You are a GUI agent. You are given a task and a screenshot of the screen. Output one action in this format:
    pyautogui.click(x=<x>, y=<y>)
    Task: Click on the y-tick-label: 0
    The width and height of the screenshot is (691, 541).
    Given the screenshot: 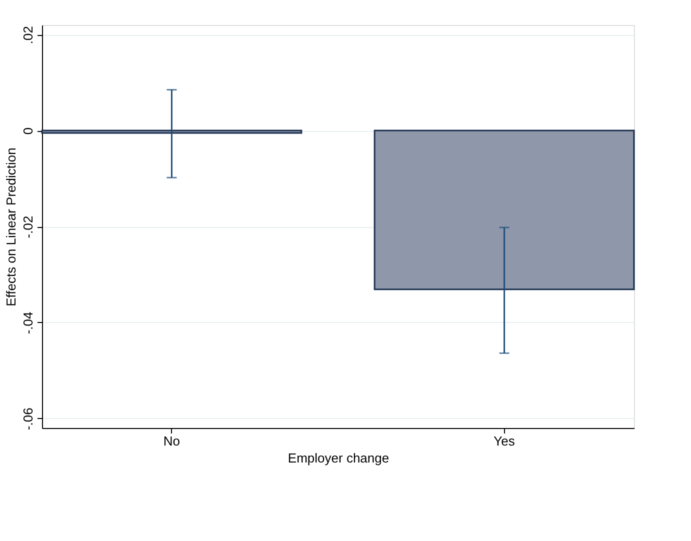 What is the action you would take?
    pyautogui.click(x=28, y=131)
    